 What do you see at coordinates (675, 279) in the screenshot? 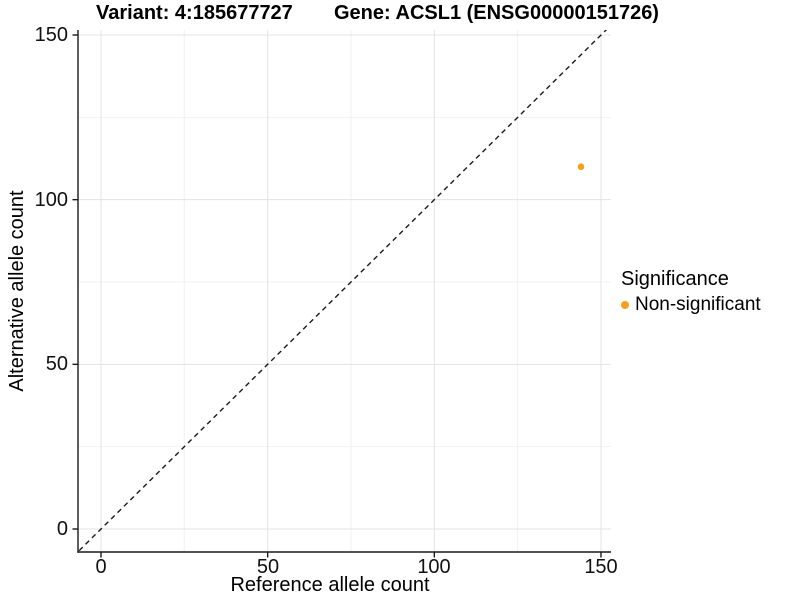
I see `legend-title: Significance` at bounding box center [675, 279].